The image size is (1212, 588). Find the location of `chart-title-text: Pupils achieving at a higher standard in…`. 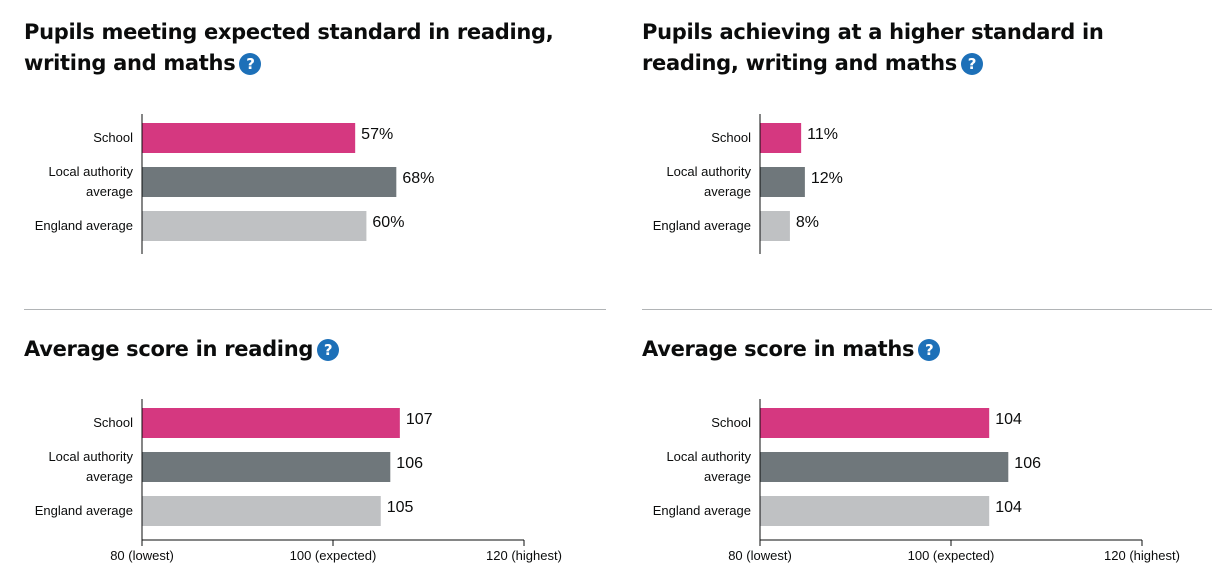

chart-title-text: Pupils achieving at a higher standard in… is located at coordinates (873, 47).